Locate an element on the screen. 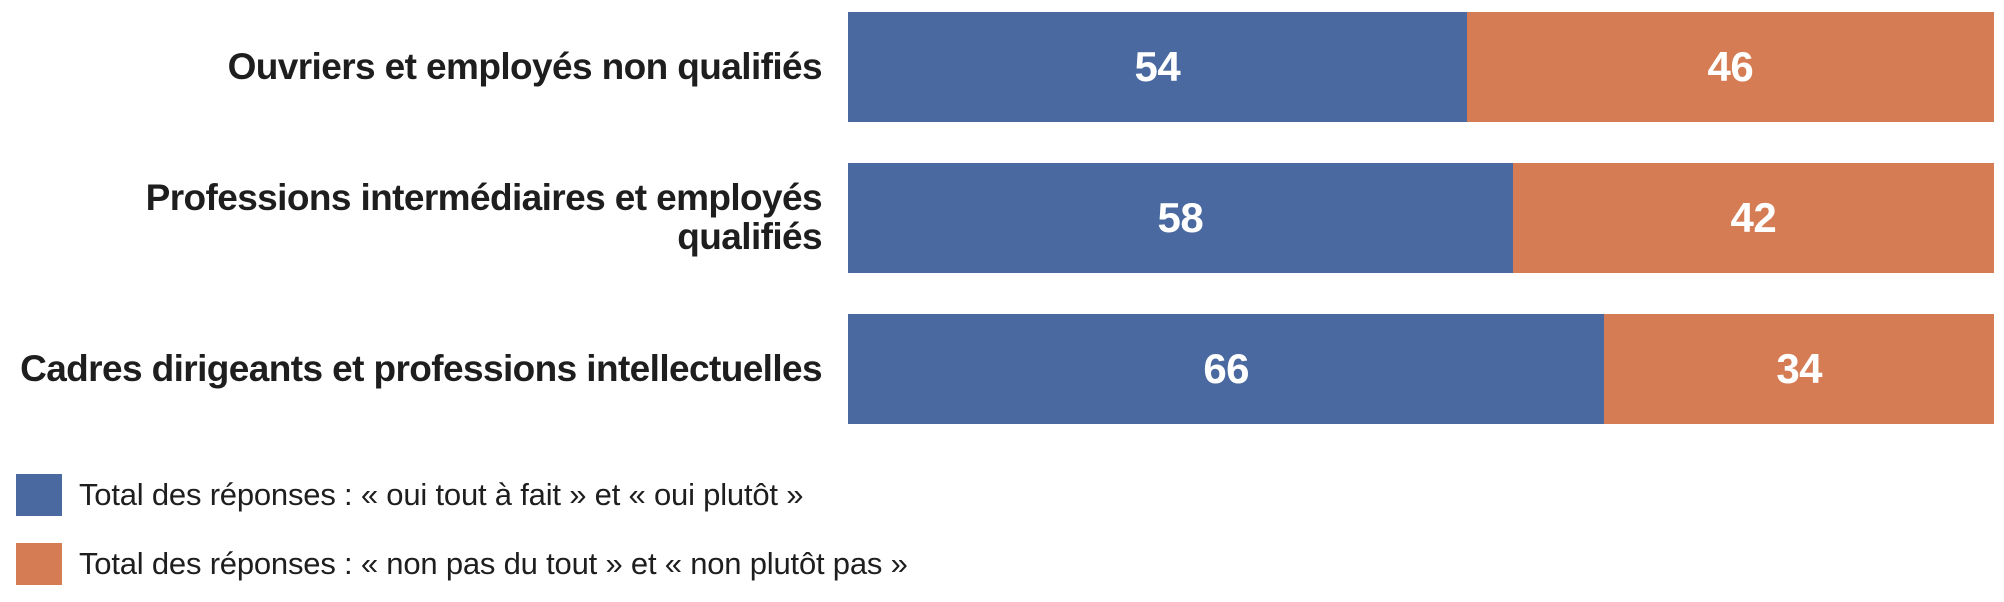 The image size is (2004, 602). bar-segment-non: 34 is located at coordinates (1799, 369).